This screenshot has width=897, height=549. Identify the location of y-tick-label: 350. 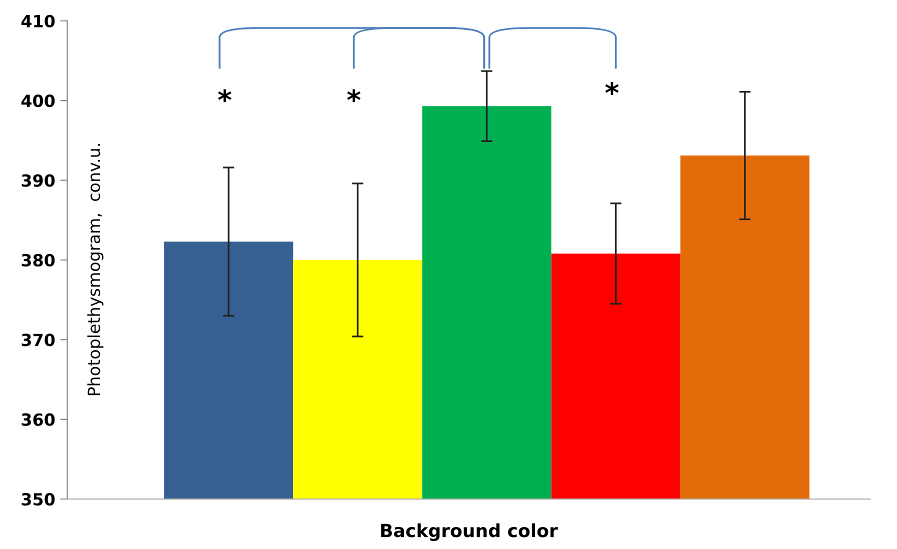
(38, 499).